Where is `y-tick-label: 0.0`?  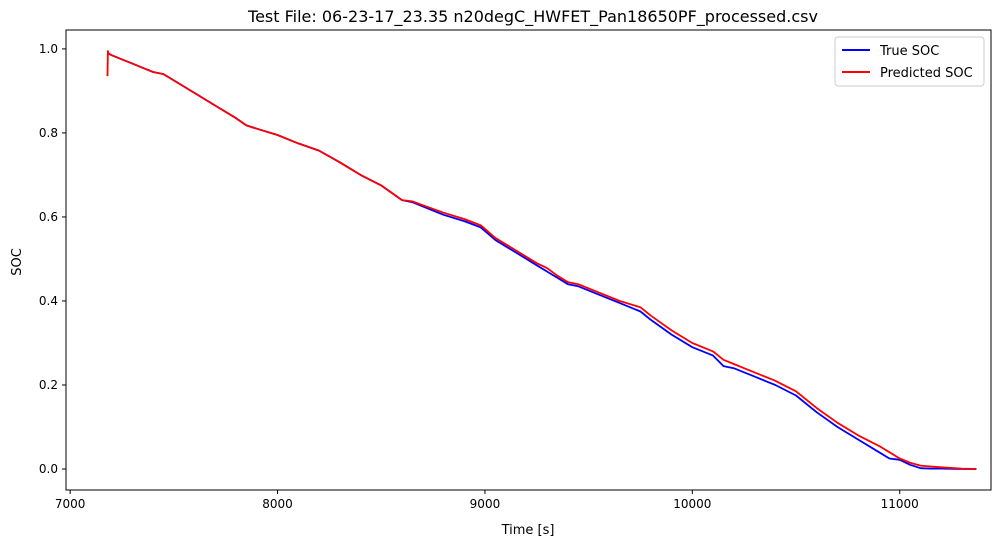 y-tick-label: 0.0 is located at coordinates (48, 469).